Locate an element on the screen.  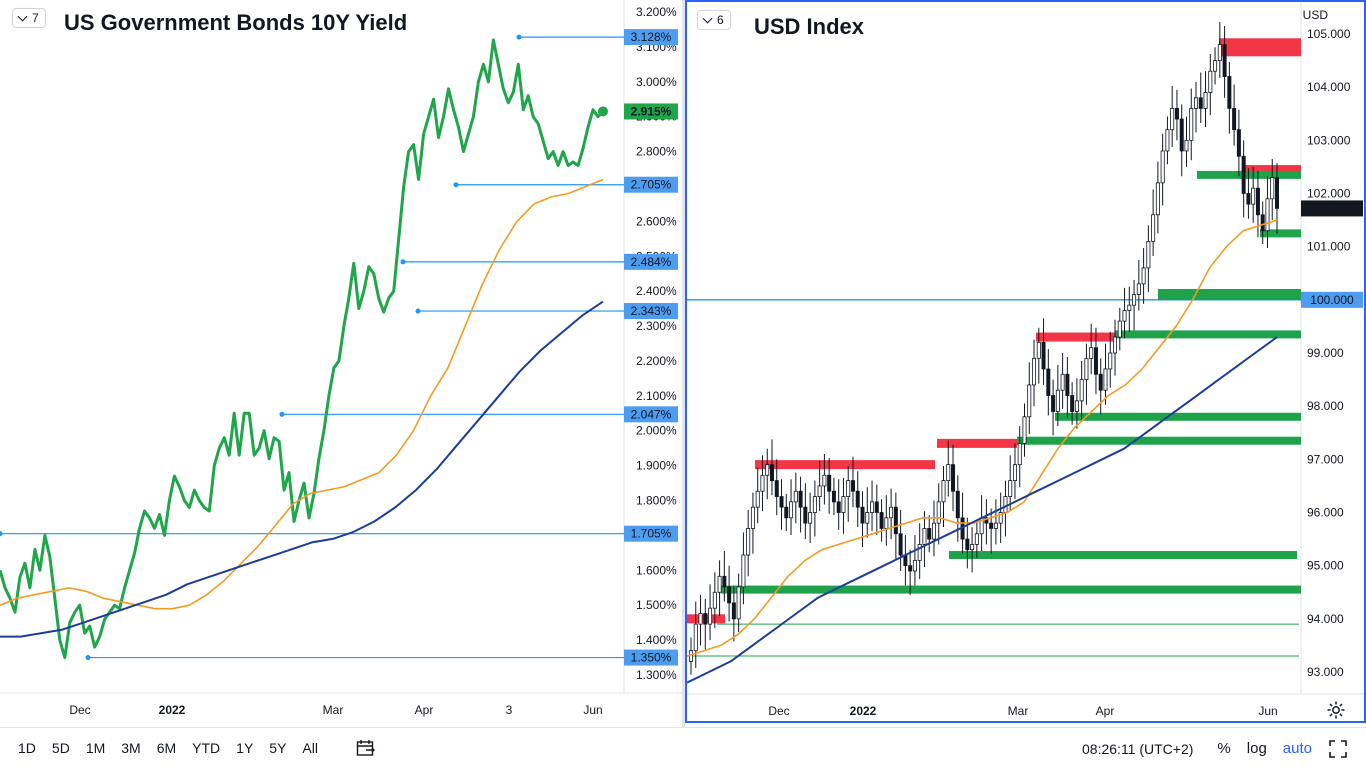
price-tick-label: 102.000 is located at coordinates (1329, 194).